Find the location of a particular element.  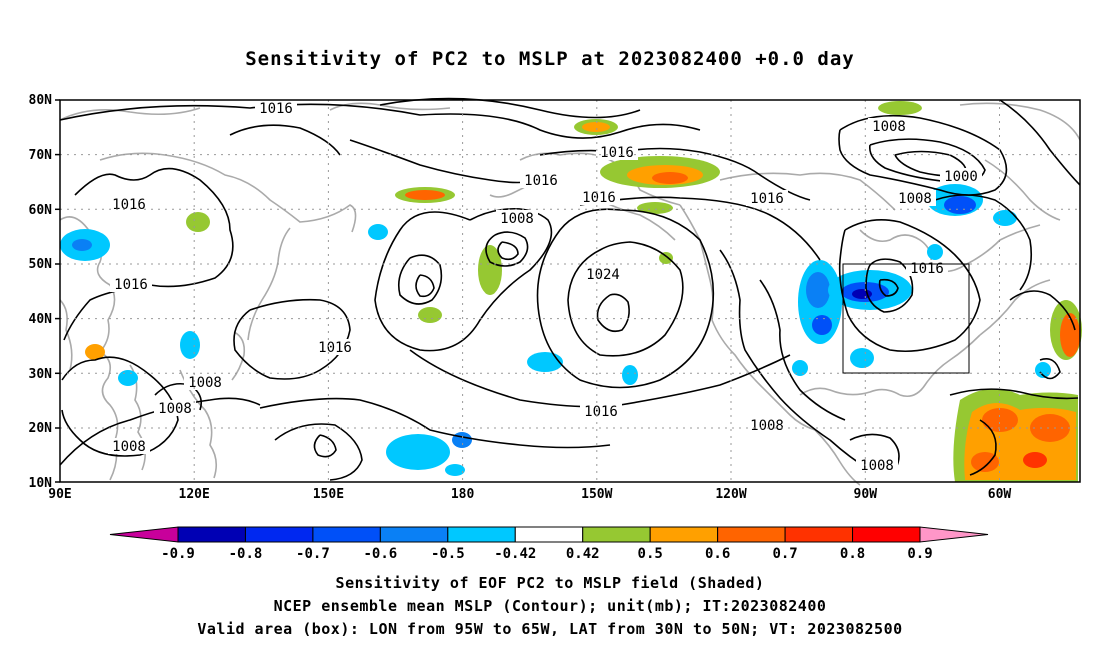

lat-label: 50N is located at coordinates (41, 264).